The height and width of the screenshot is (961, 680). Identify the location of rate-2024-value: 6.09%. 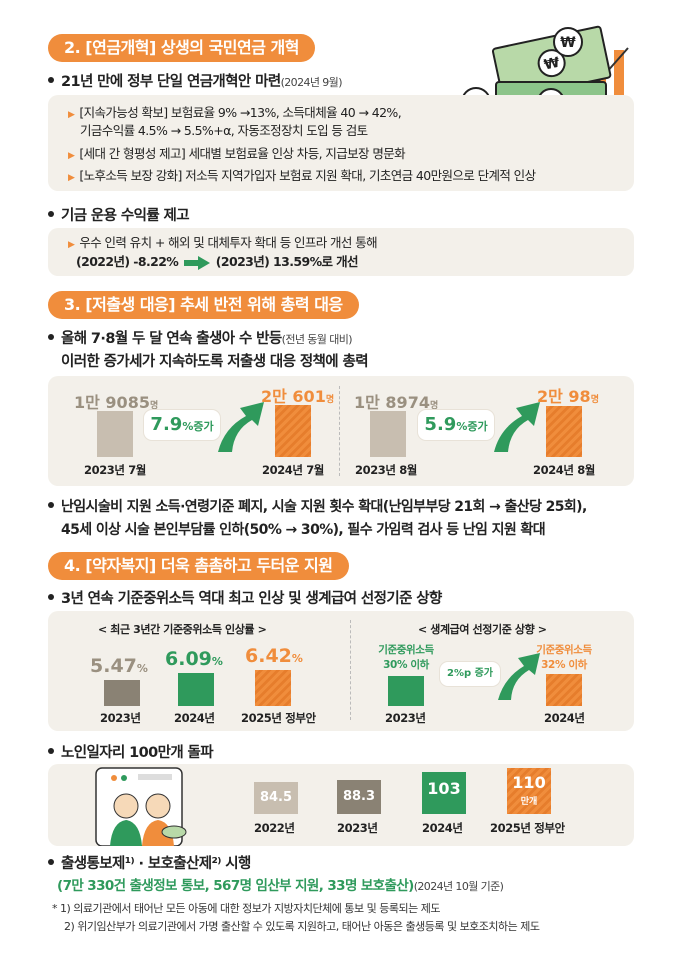
(194, 659).